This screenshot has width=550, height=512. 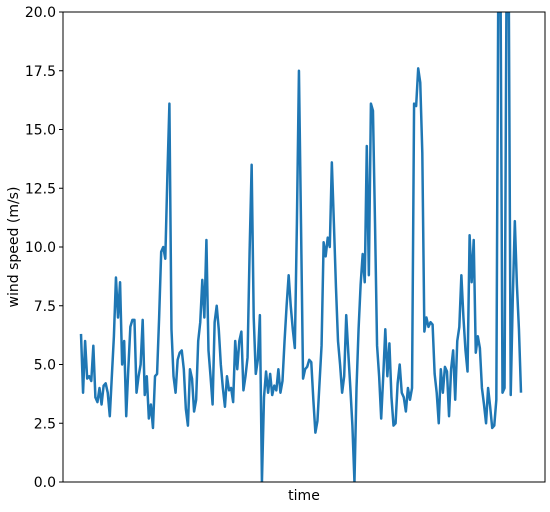 What do you see at coordinates (14, 247) in the screenshot?
I see `y-axis-label: wind speed (m/s)` at bounding box center [14, 247].